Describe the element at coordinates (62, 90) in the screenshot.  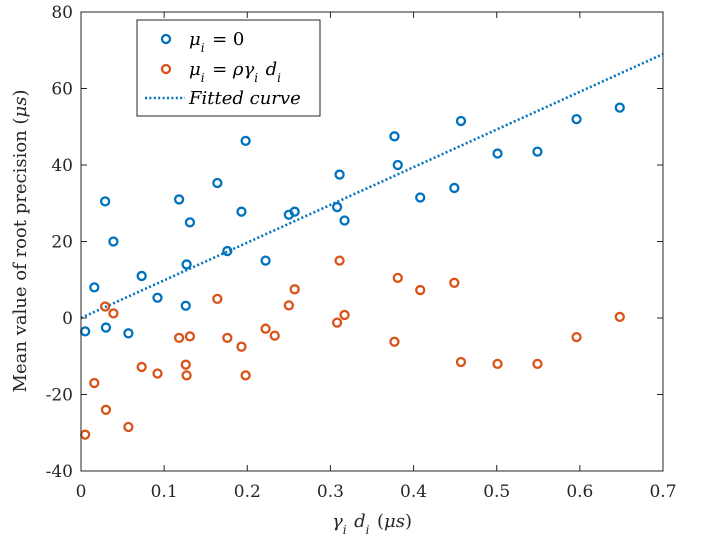
I see `y-tick-label: 60` at that location.